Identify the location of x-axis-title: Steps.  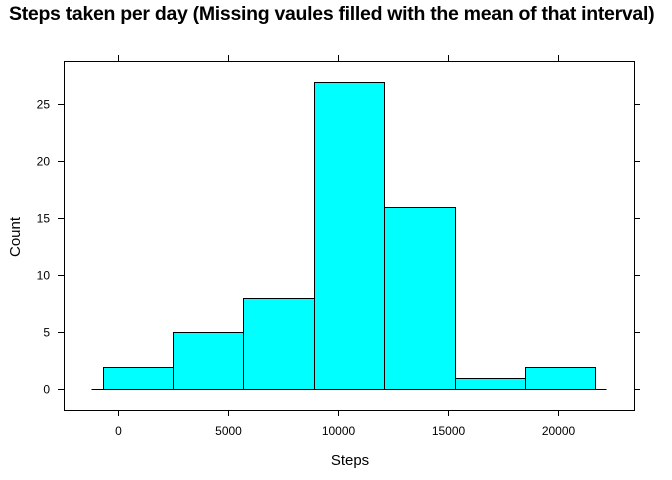
(350, 460).